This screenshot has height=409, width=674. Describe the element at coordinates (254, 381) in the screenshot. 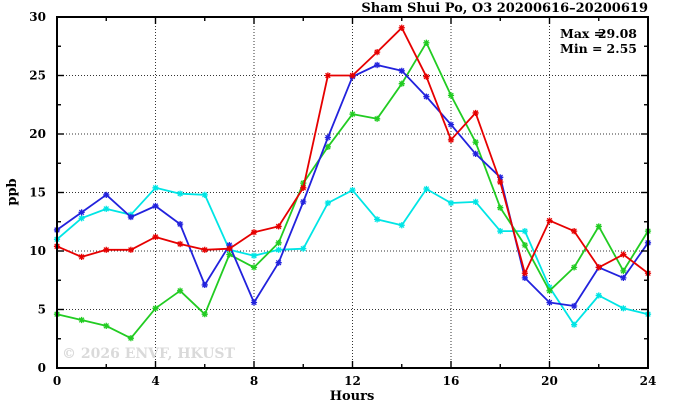

I see `x-tick-label: 8` at that location.